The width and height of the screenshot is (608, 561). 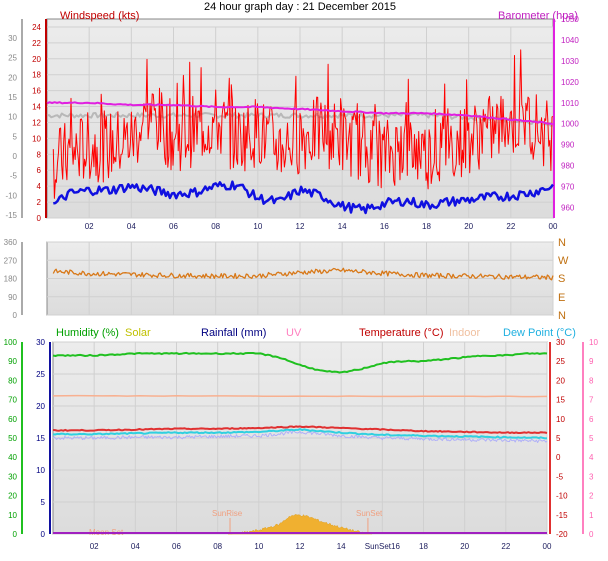 I want to click on barometer-tick-label: 1050, so click(x=570, y=19).